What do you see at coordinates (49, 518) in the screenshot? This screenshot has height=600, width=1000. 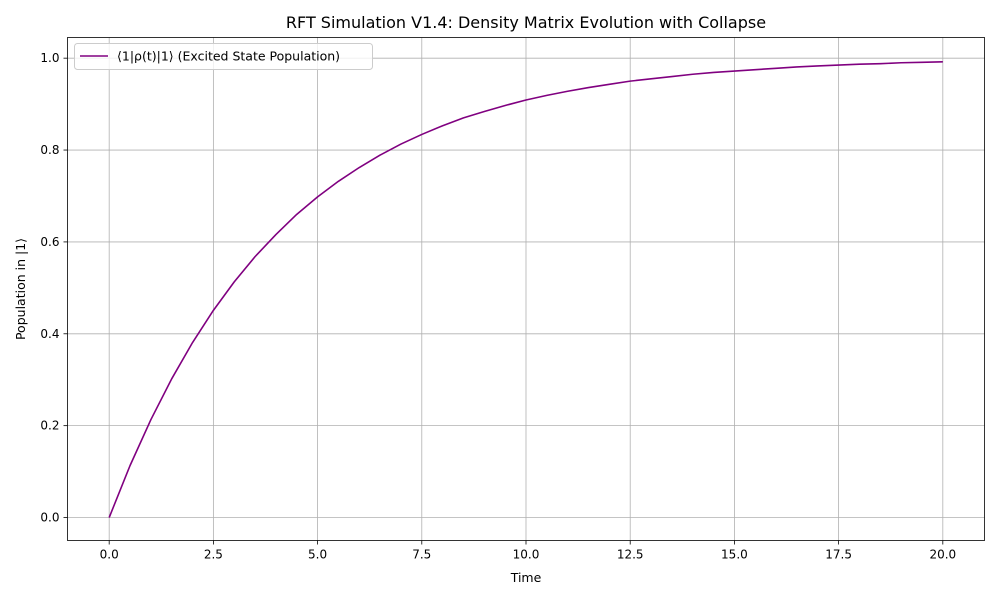 I see `y-tick-label: 0.0` at bounding box center [49, 518].